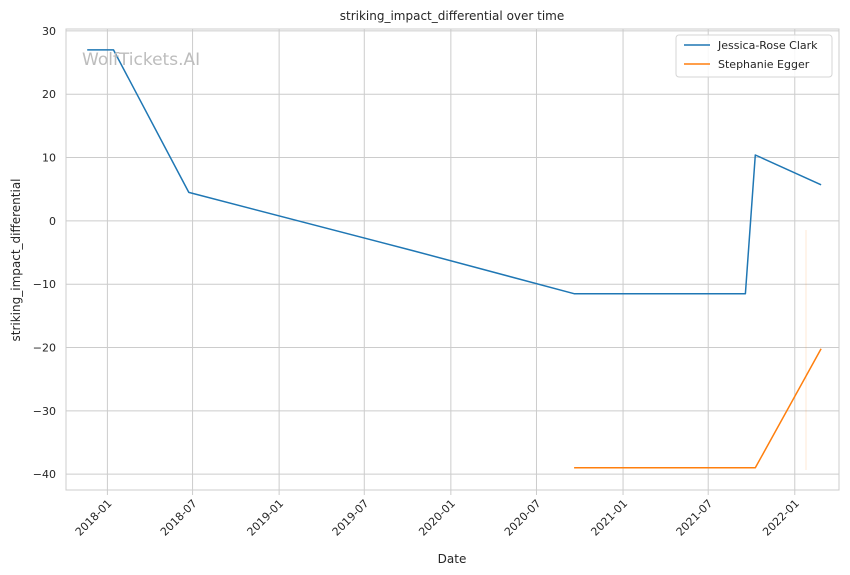 The height and width of the screenshot is (575, 850). Describe the element at coordinates (767, 45) in the screenshot. I see `legend-label-jessica-rose-clark: Jessica-Rose Clark` at that location.